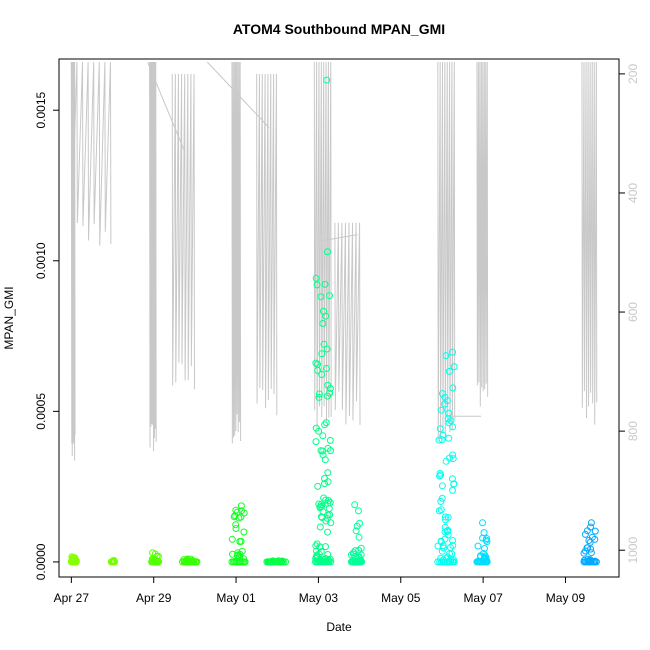 This screenshot has width=650, height=650. What do you see at coordinates (633, 431) in the screenshot?
I see `y2-tick-label: 800` at bounding box center [633, 431].